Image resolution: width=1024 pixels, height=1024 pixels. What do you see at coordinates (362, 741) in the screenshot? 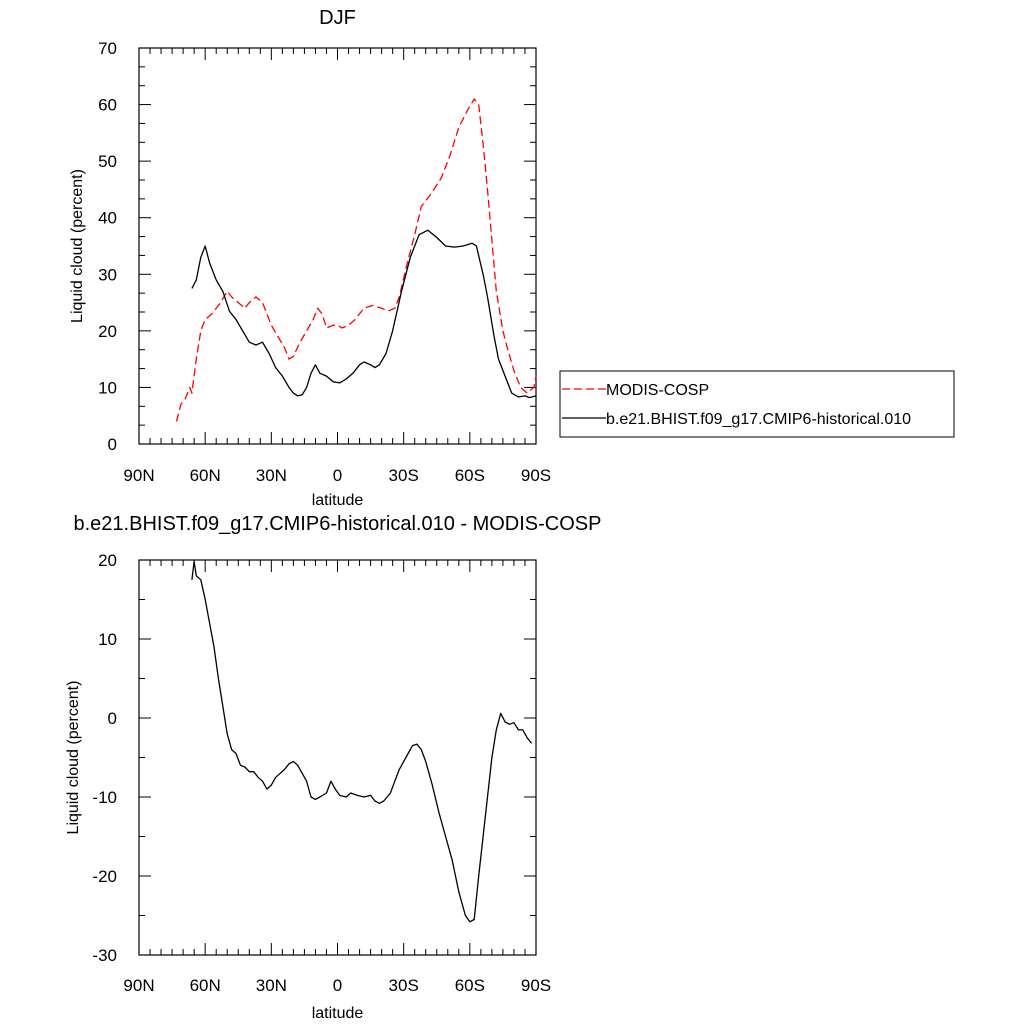
I see `series-line-difference` at bounding box center [362, 741].